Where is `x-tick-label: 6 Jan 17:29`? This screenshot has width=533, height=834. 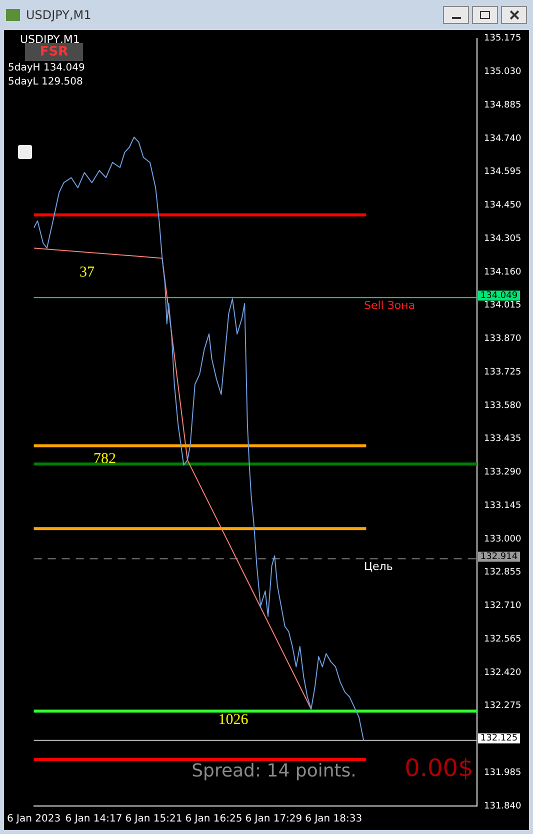 x-tick-label: 6 Jan 17:29 is located at coordinates (273, 819).